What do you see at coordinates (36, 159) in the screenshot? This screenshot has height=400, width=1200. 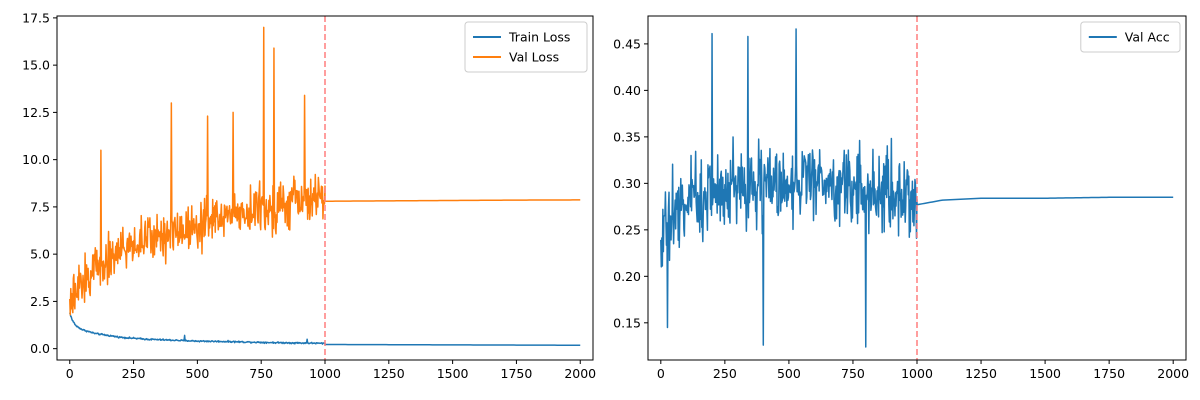 I see `y-tick-label: 10.0` at bounding box center [36, 159].